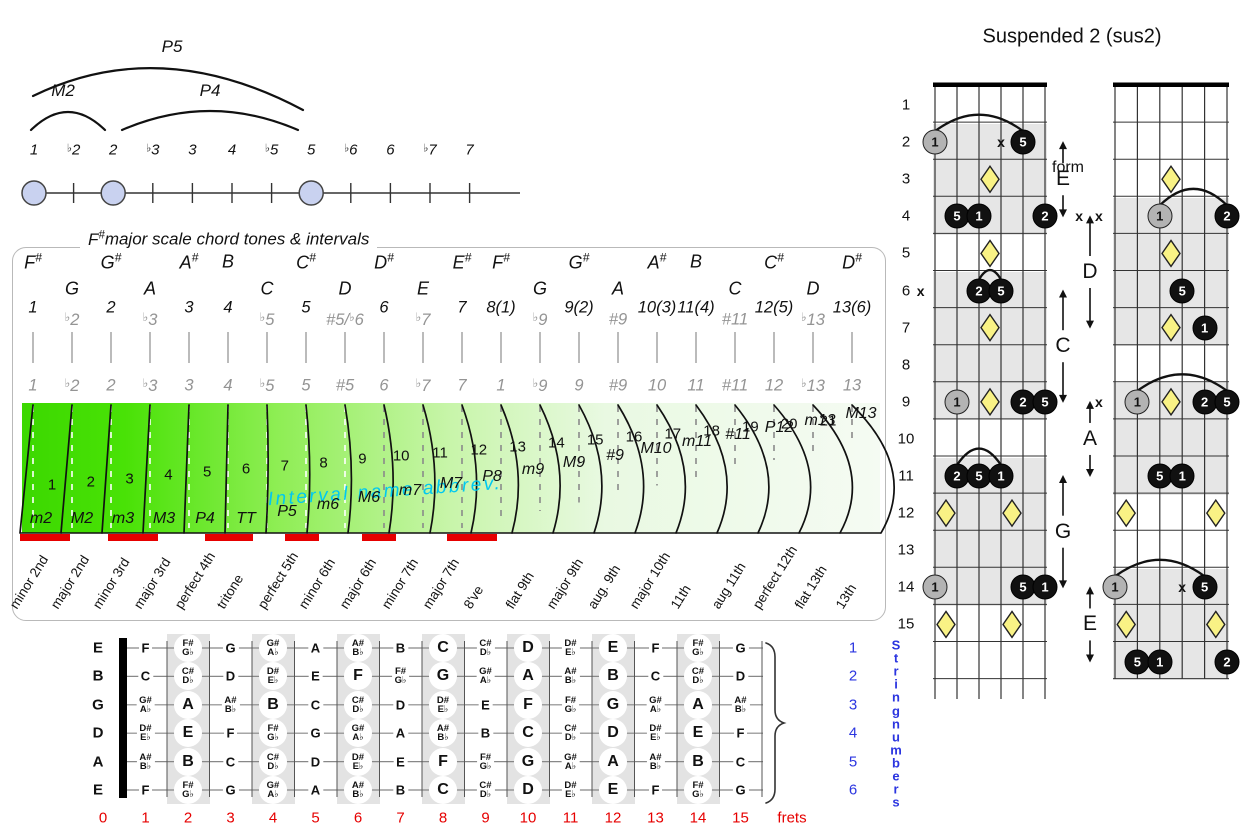  I want to click on fret-number: 6, so click(358, 818).